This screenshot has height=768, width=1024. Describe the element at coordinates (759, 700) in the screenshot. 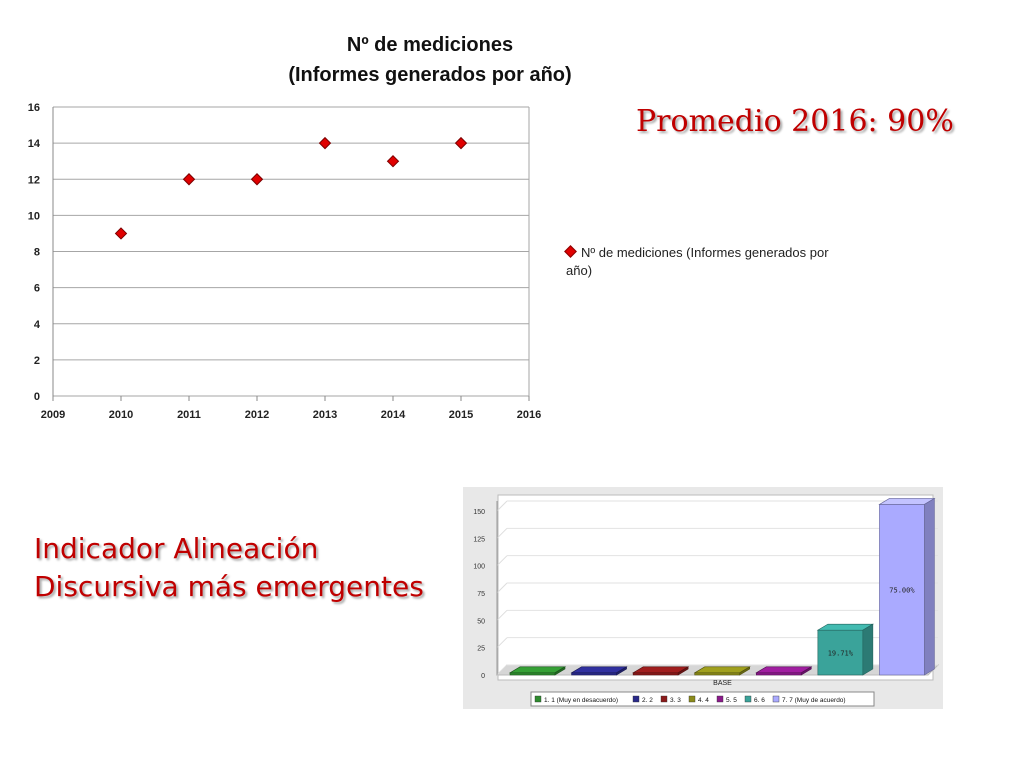

I see `legend-label: 6. 6` at that location.